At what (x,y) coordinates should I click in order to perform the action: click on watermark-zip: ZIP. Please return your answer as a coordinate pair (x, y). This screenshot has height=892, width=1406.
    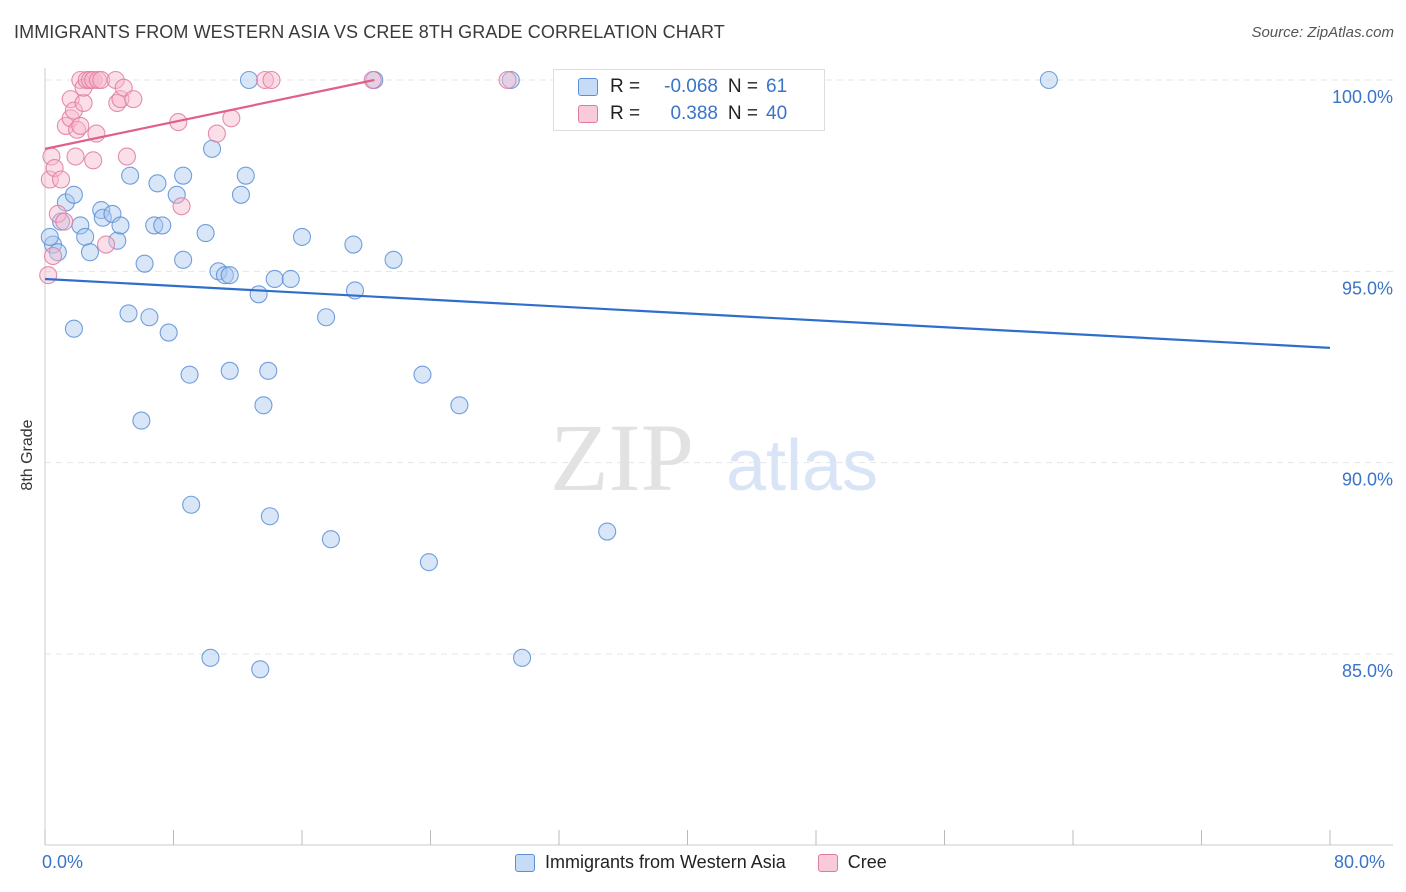
    Looking at the image, I should click on (622, 457).